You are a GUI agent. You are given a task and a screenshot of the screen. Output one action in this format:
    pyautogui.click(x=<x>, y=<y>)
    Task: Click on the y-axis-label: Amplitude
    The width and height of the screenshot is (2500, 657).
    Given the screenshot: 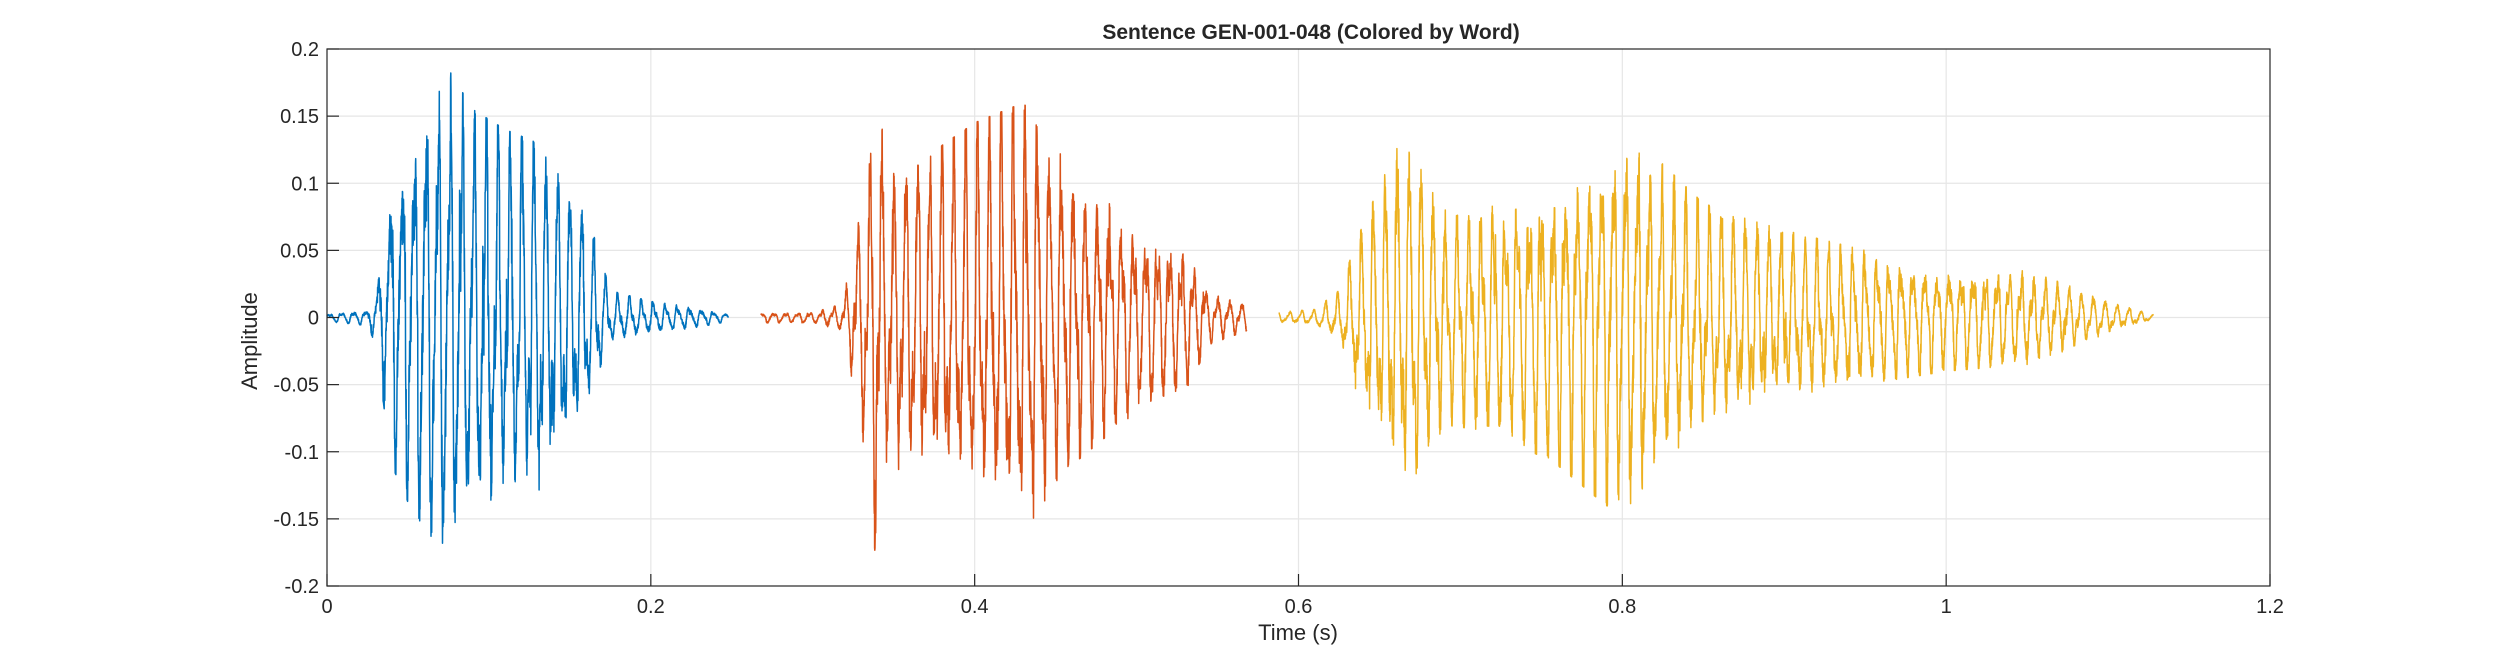 What is the action you would take?
    pyautogui.click(x=249, y=341)
    